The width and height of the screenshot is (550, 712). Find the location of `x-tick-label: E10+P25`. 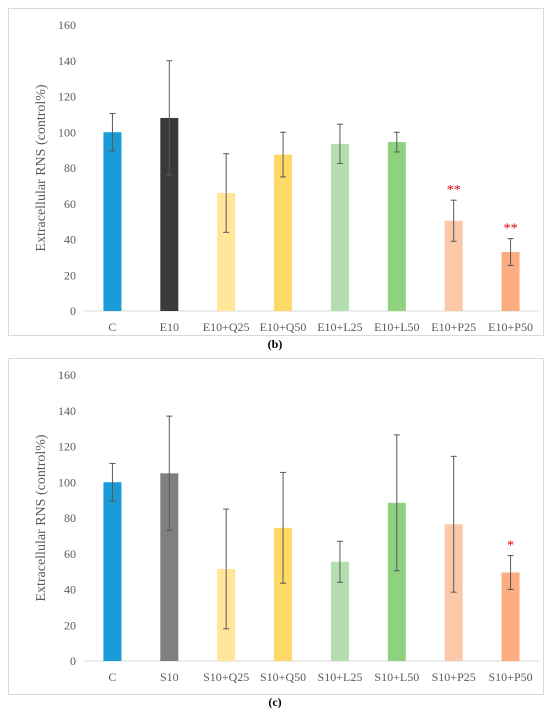

x-tick-label: E10+P25 is located at coordinates (453, 327).